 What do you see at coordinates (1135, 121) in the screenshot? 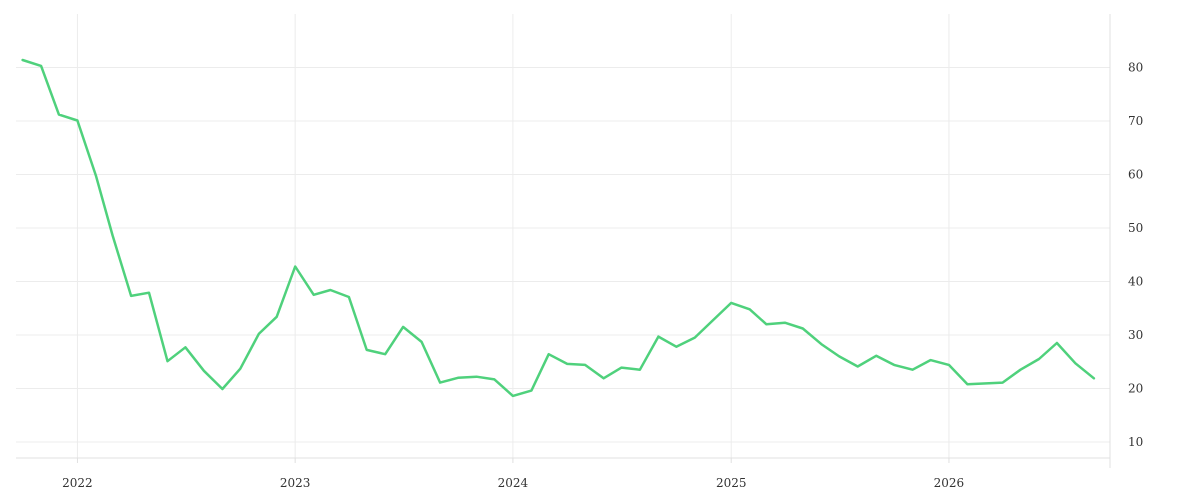
I see `y-tick-label: 70` at bounding box center [1135, 121].